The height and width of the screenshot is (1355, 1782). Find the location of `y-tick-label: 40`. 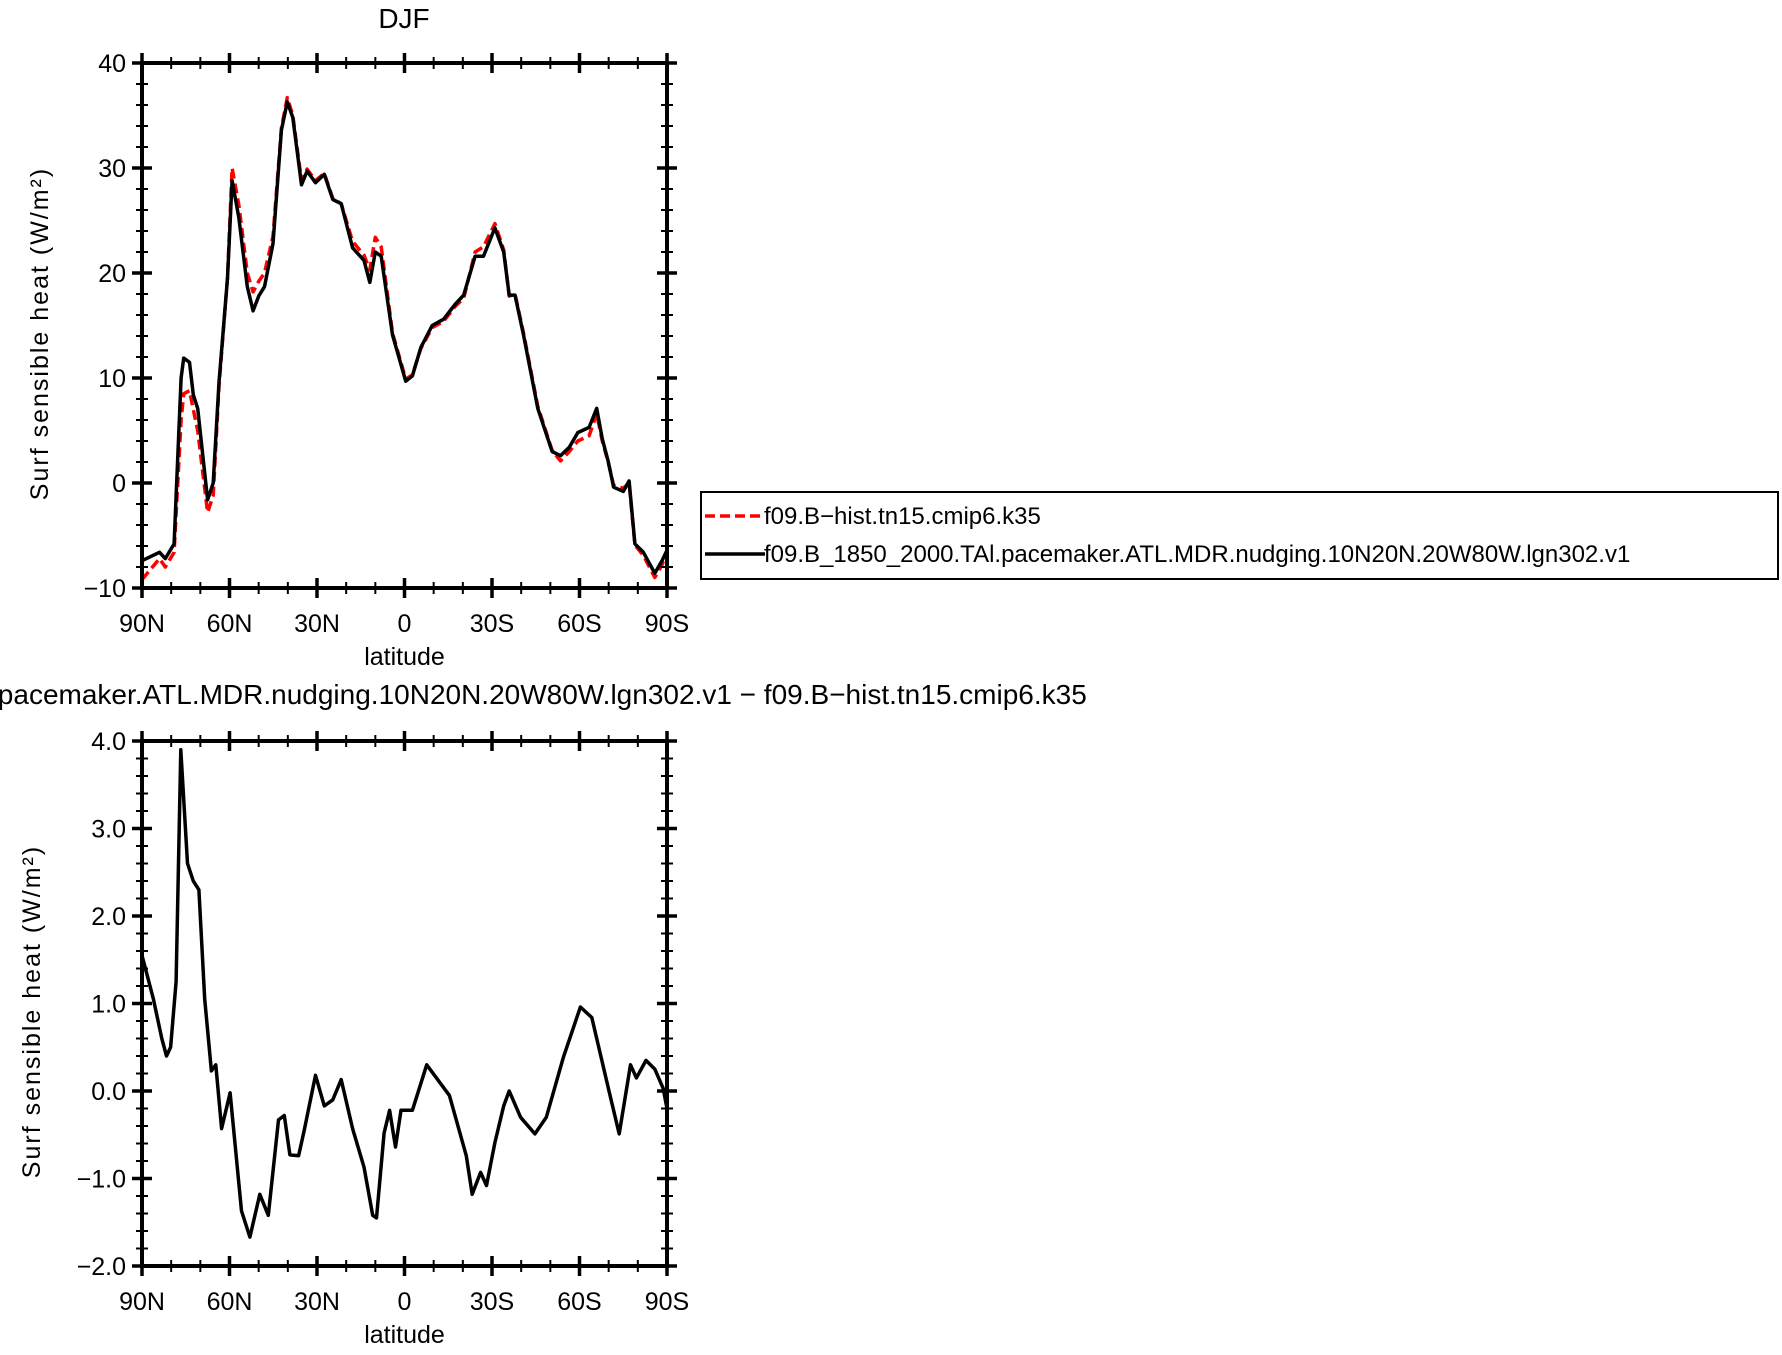

y-tick-label: 40 is located at coordinates (112, 64).